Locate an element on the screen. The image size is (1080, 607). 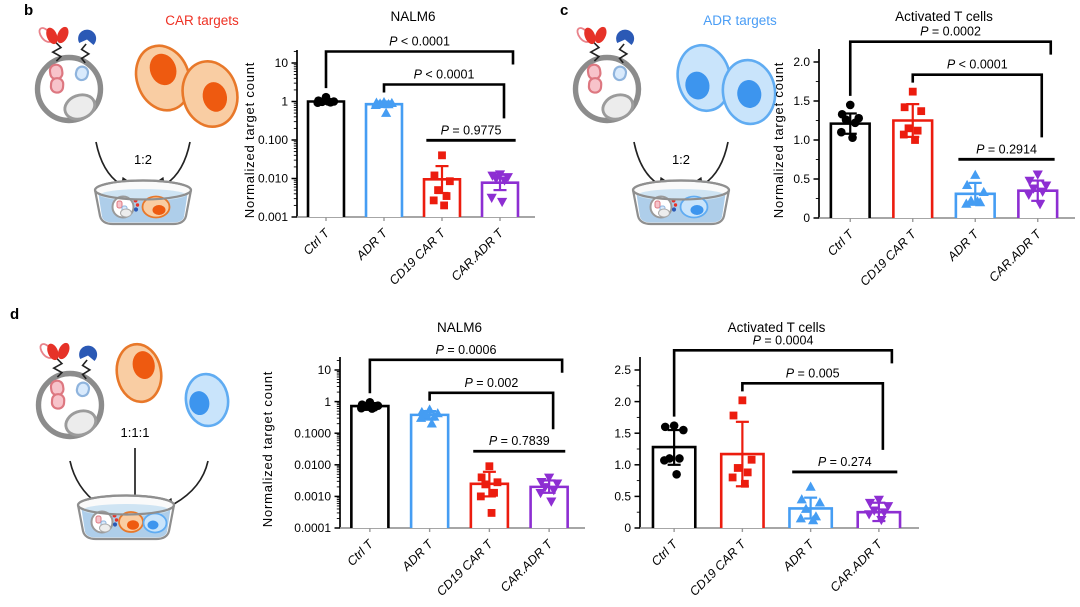
x-category-label: CD19 CAR T is located at coordinates (465, 567).